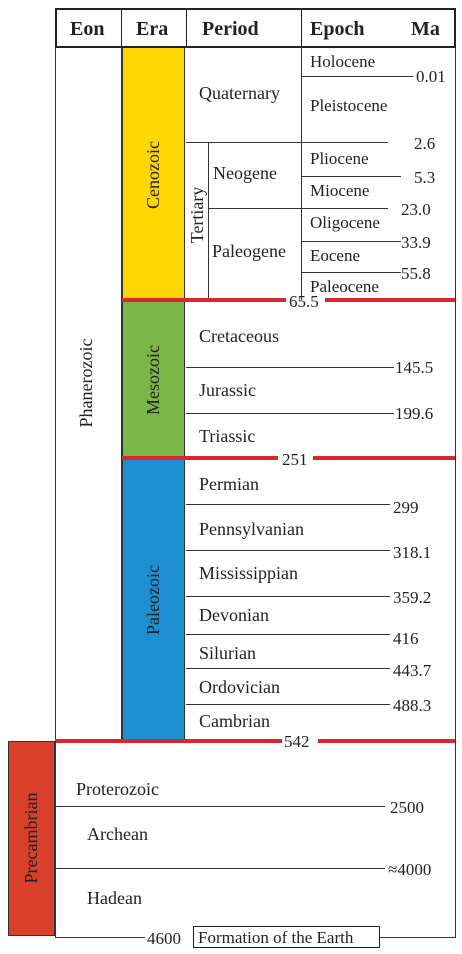  Describe the element at coordinates (239, 93) in the screenshot. I see `period-quaternary: Quaternary` at that location.